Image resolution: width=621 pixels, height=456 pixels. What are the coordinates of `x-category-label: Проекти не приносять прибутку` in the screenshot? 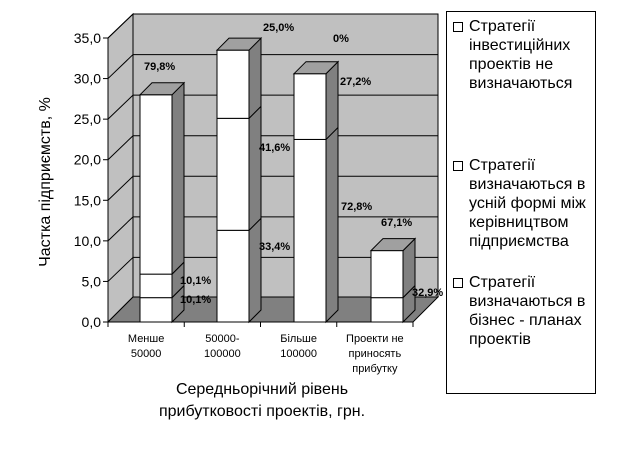 It's located at (375, 354).